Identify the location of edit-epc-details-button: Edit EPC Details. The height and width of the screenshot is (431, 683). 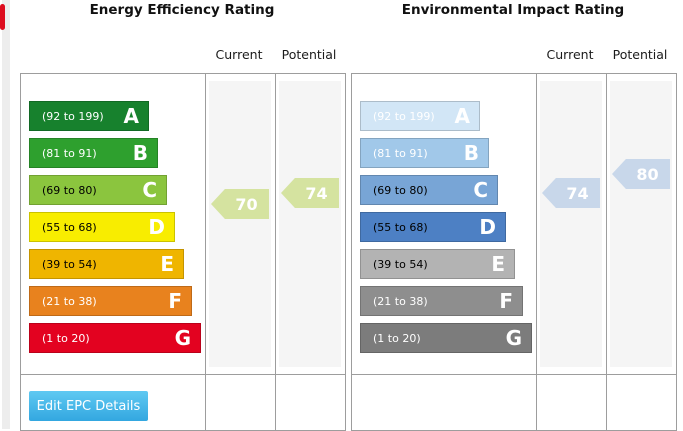
(88, 406).